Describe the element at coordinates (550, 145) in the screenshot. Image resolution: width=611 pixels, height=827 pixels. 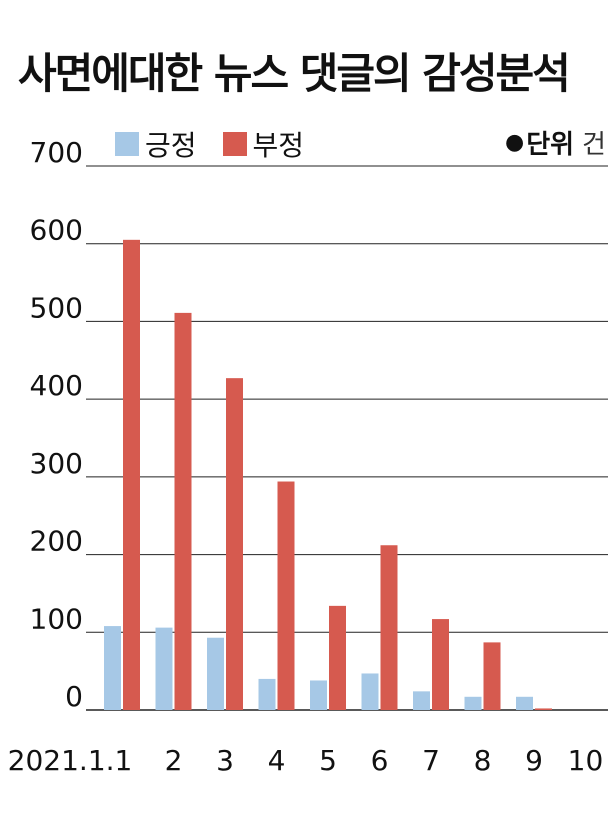
I see `unit-label: 단위` at that location.